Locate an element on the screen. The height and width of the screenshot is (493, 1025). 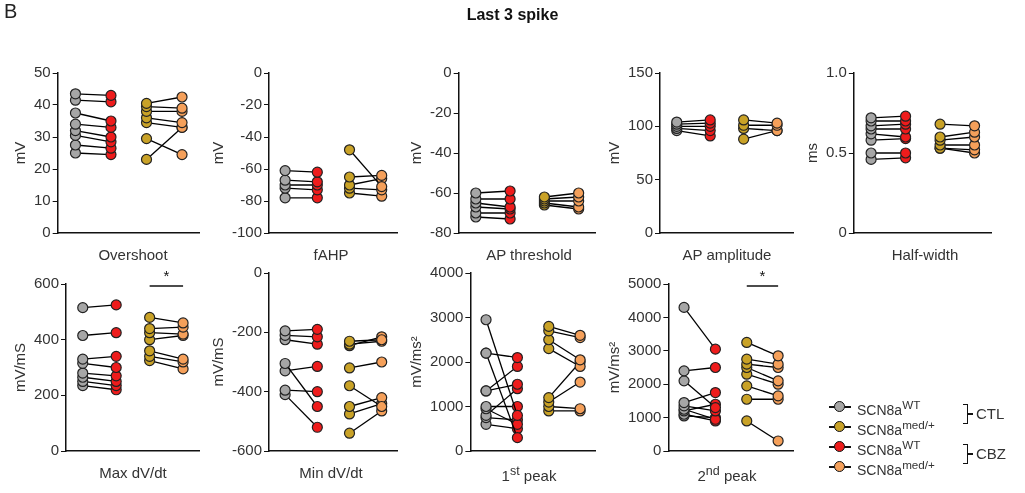
y-tick-label: 1.0 is located at coordinates (836, 72).